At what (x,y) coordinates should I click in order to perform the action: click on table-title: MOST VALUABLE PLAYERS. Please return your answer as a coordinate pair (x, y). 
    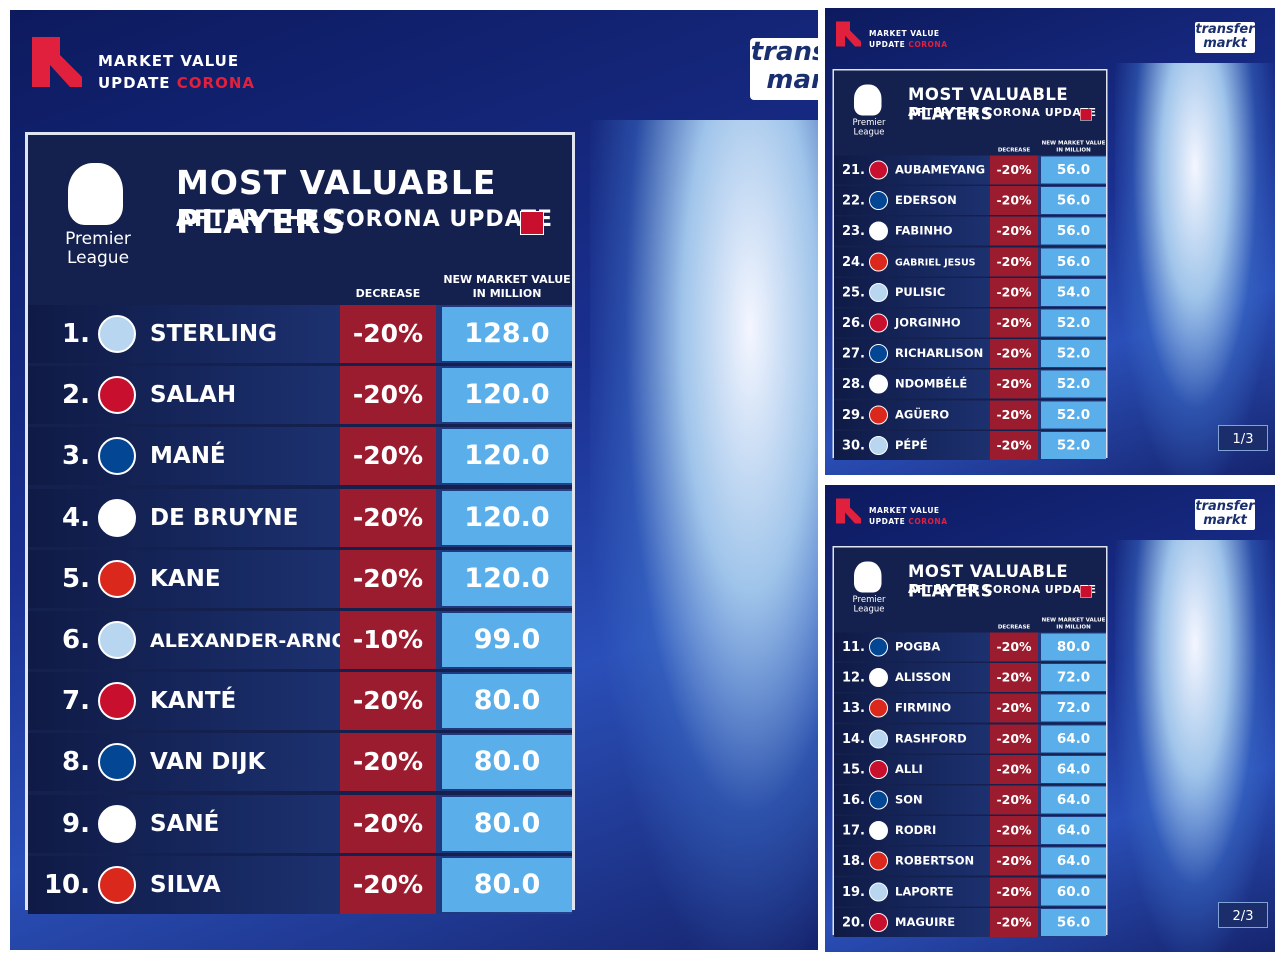
    Looking at the image, I should click on (336, 202).